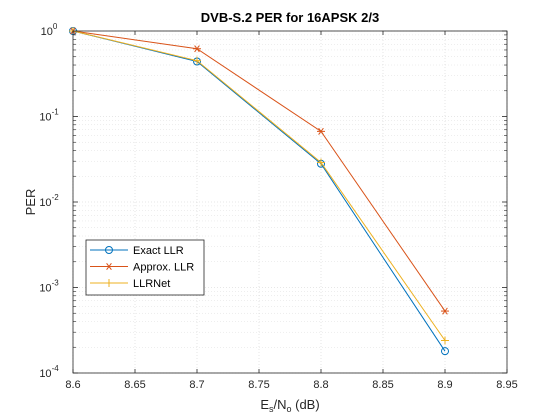  What do you see at coordinates (130, 284) in the screenshot?
I see `legend-entry: LLRNet` at bounding box center [130, 284].